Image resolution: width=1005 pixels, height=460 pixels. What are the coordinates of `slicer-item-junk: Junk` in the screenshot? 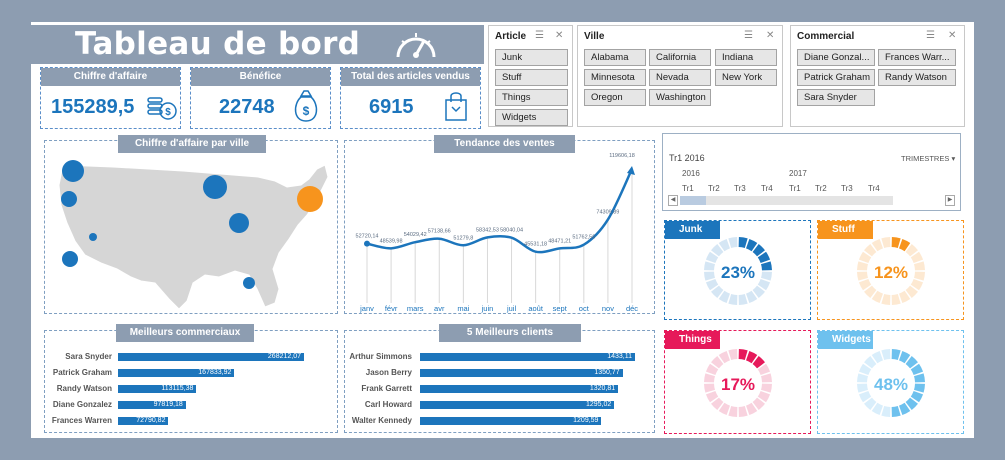 It's located at (531, 57).